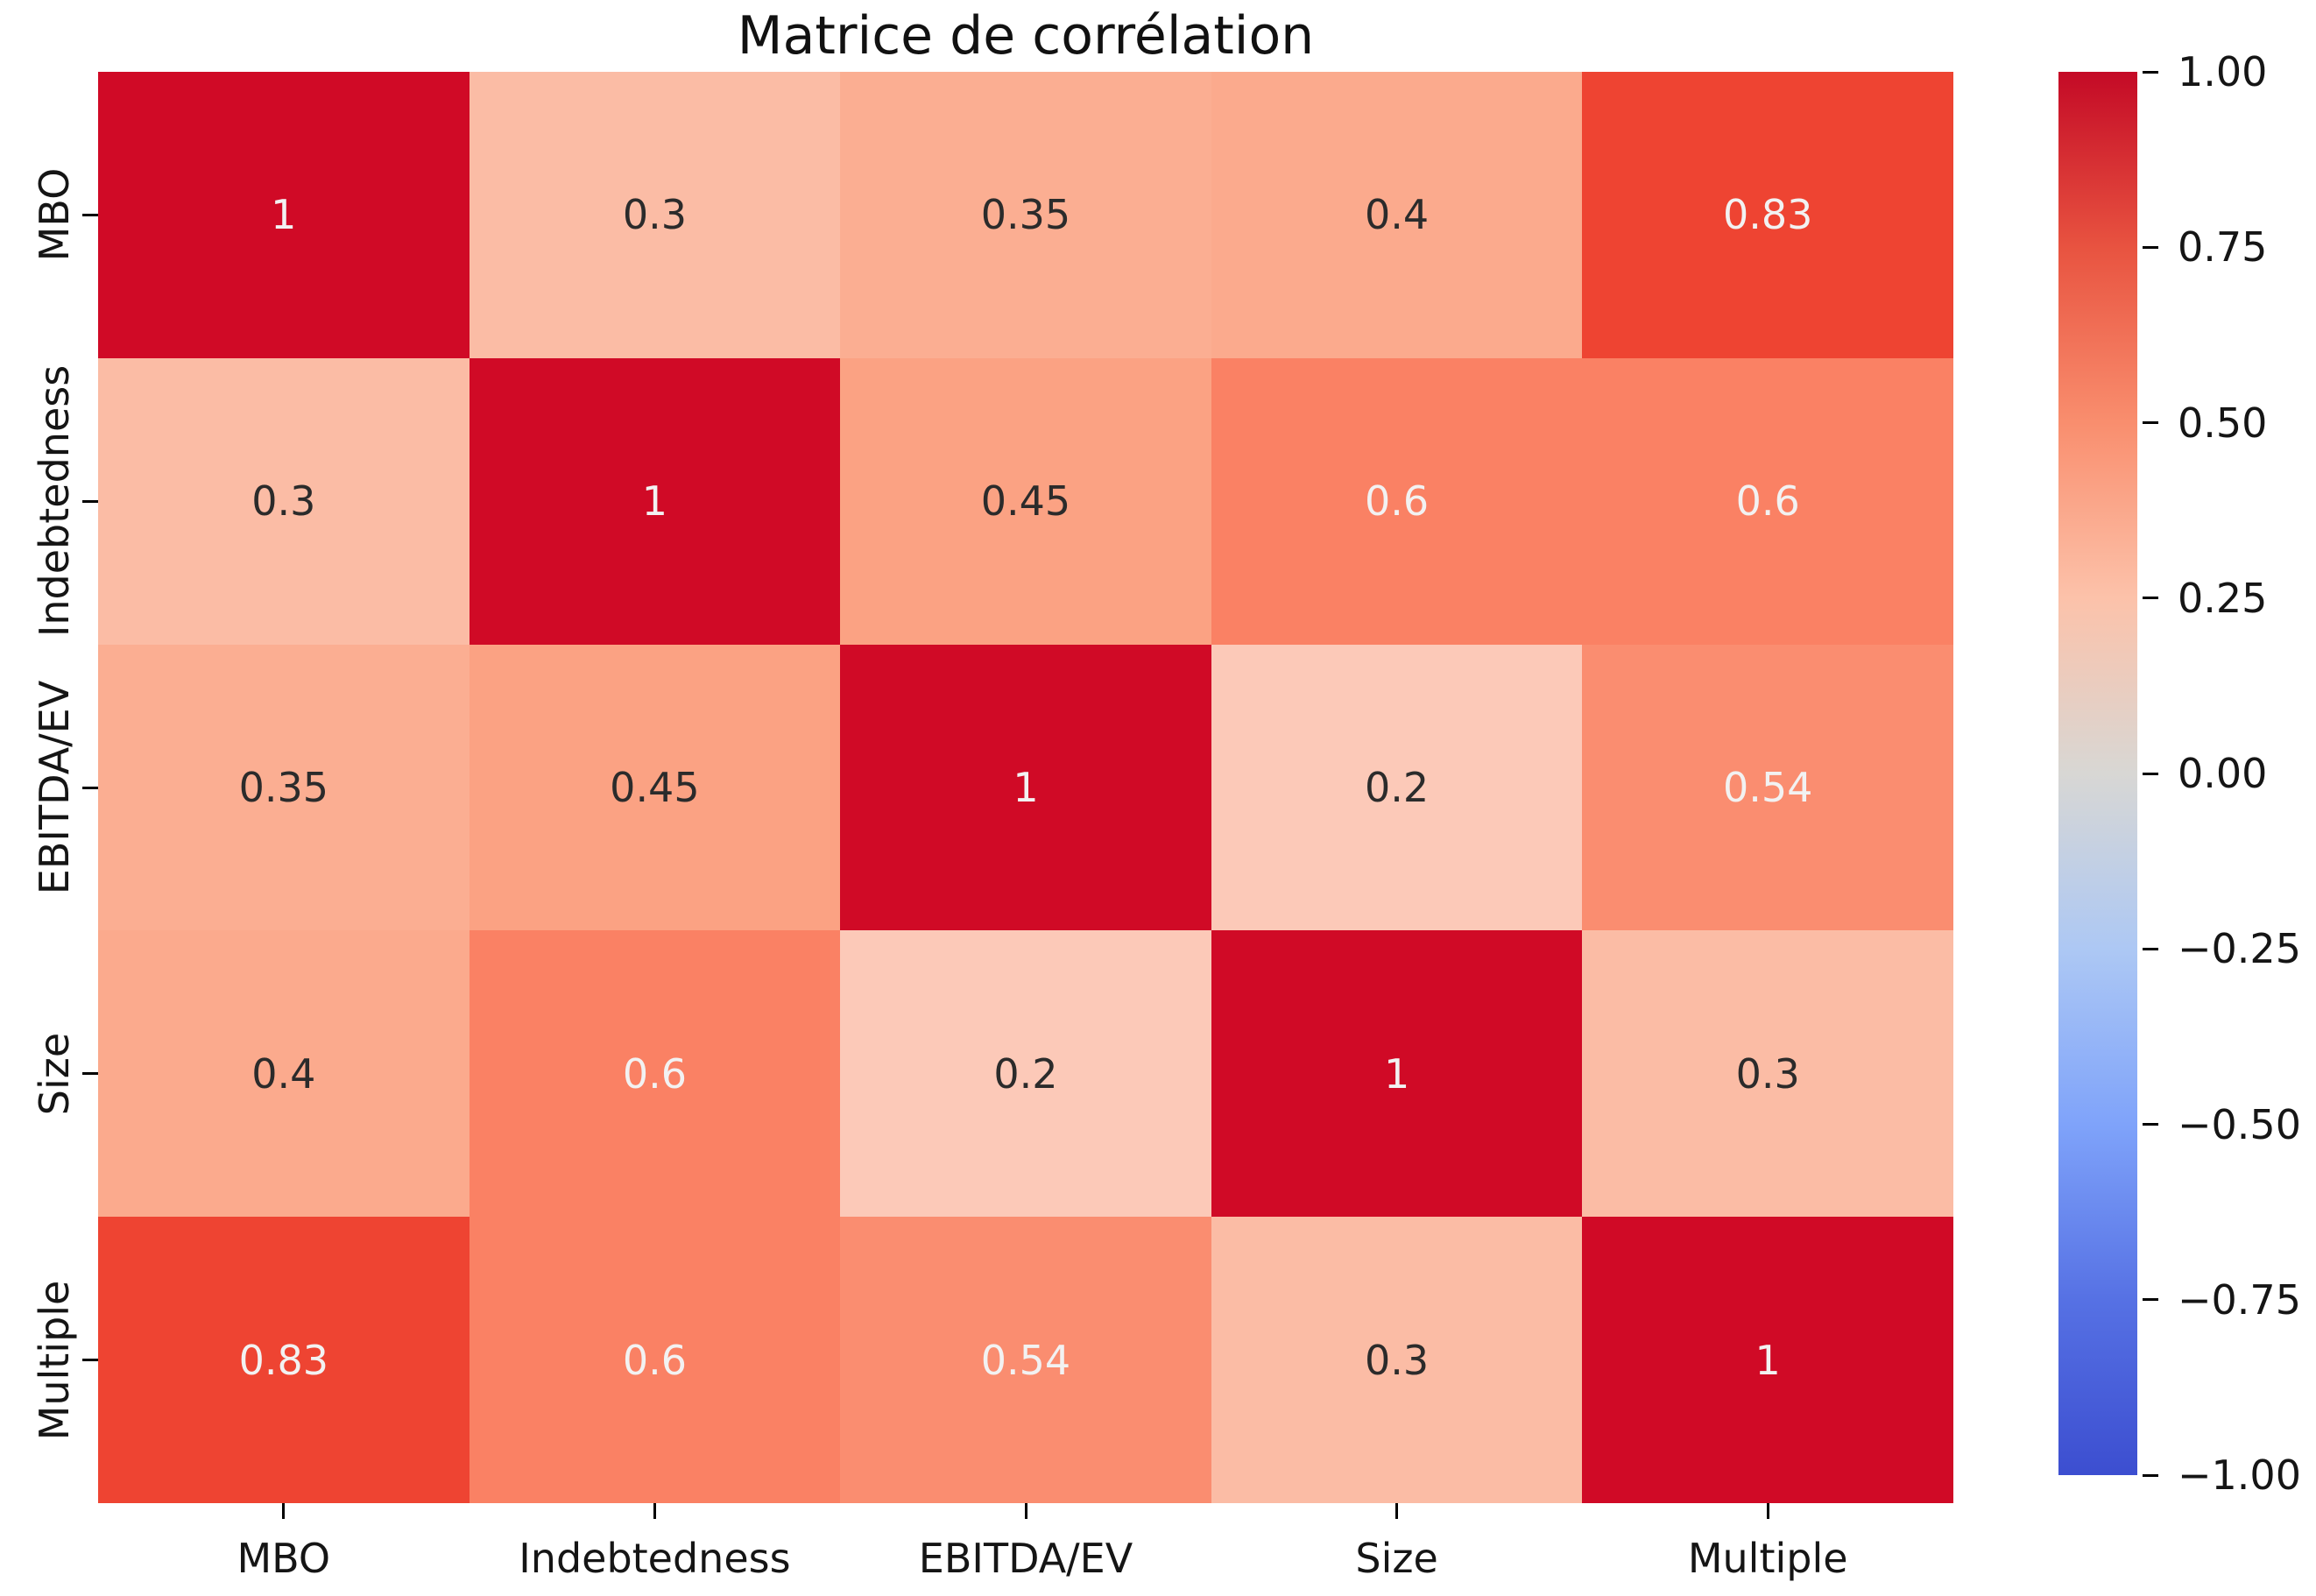  I want to click on y-tick-label-mbo: MBO, so click(54, 215).